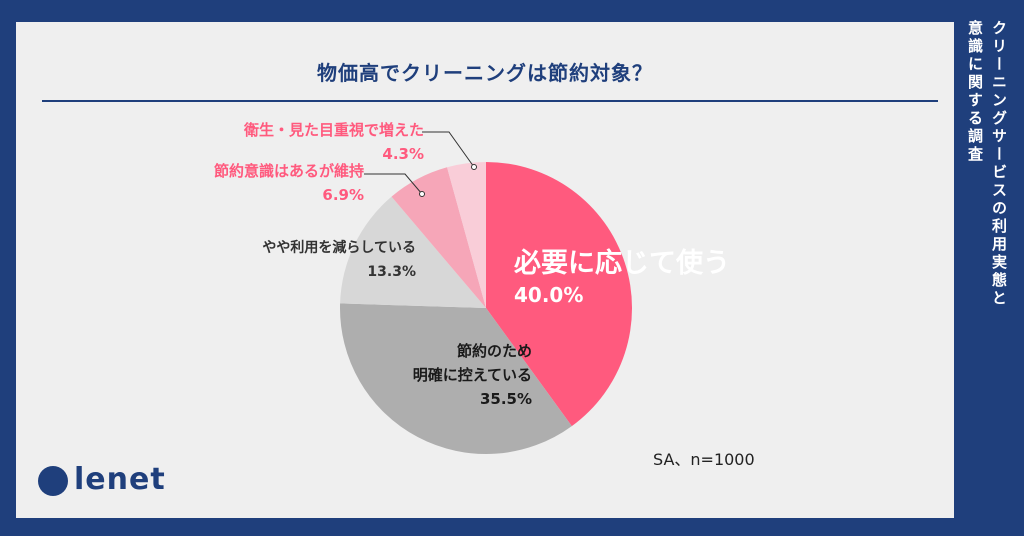 This screenshot has height=536, width=1024. What do you see at coordinates (999, 164) in the screenshot?
I see `side-title-line-1: クリーニングサービスの利用実態と` at bounding box center [999, 164].